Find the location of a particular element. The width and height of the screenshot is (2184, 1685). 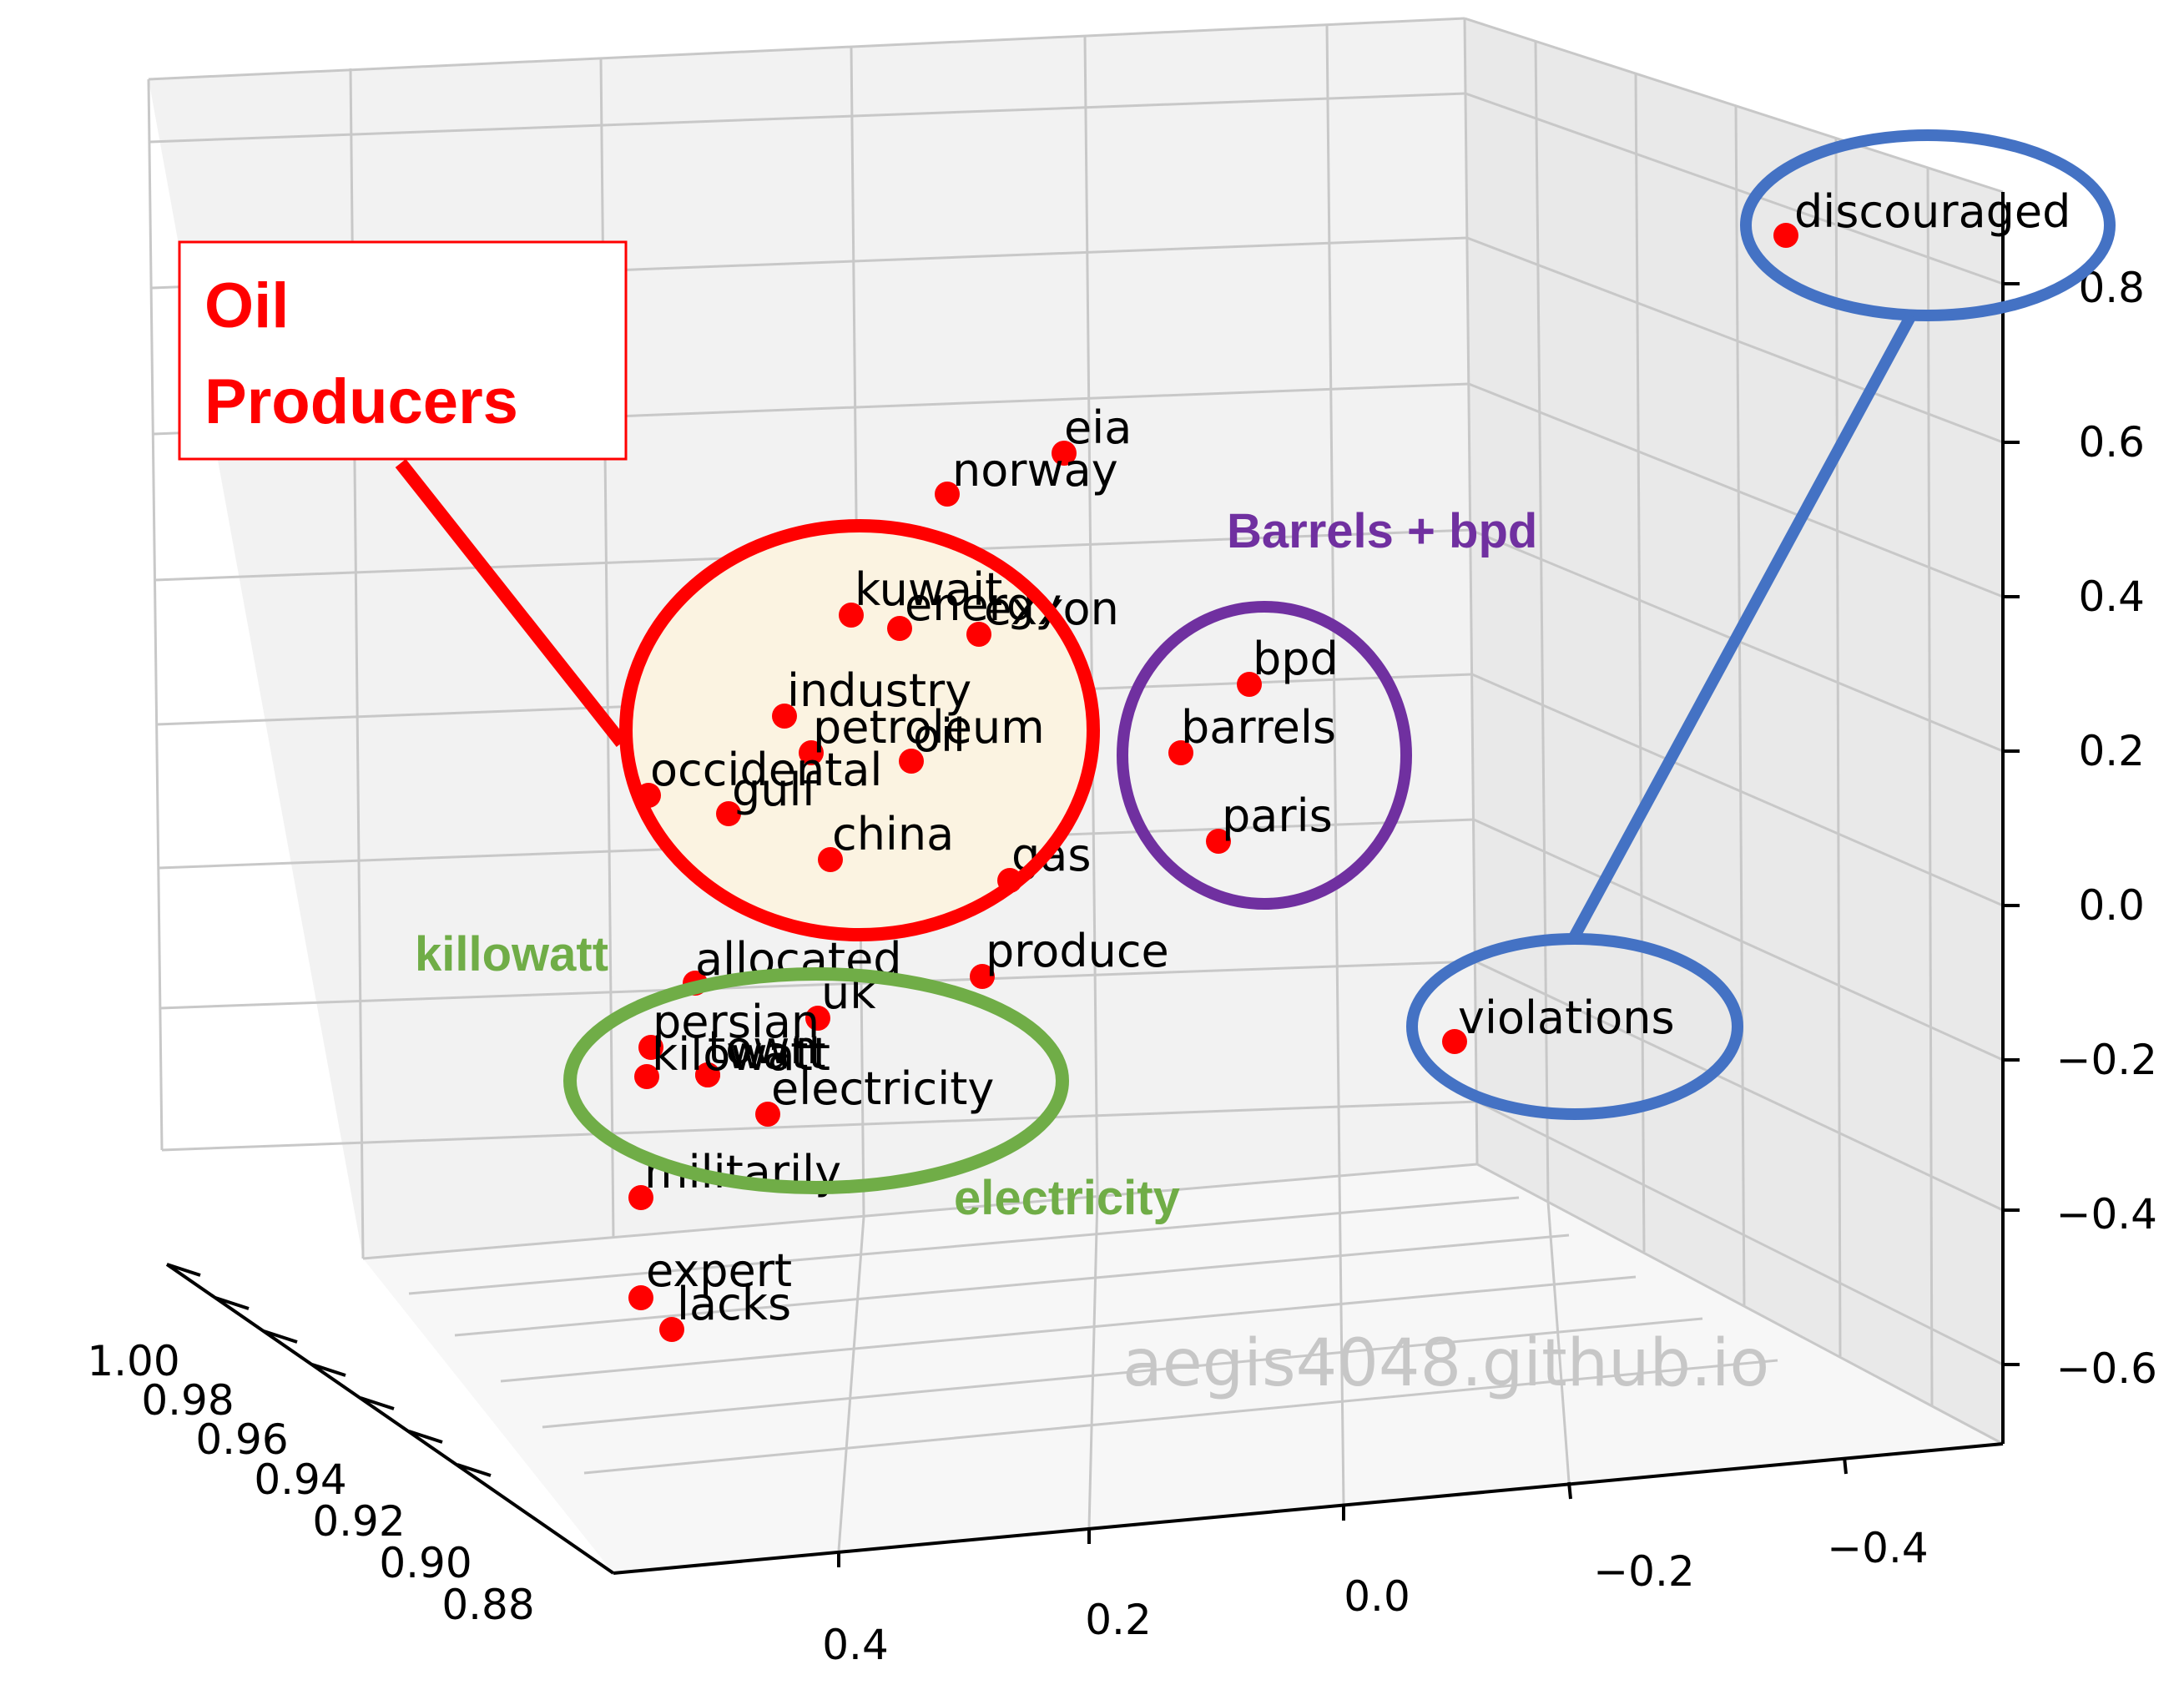

data-label-watt: watt is located at coordinates (776, 1053).